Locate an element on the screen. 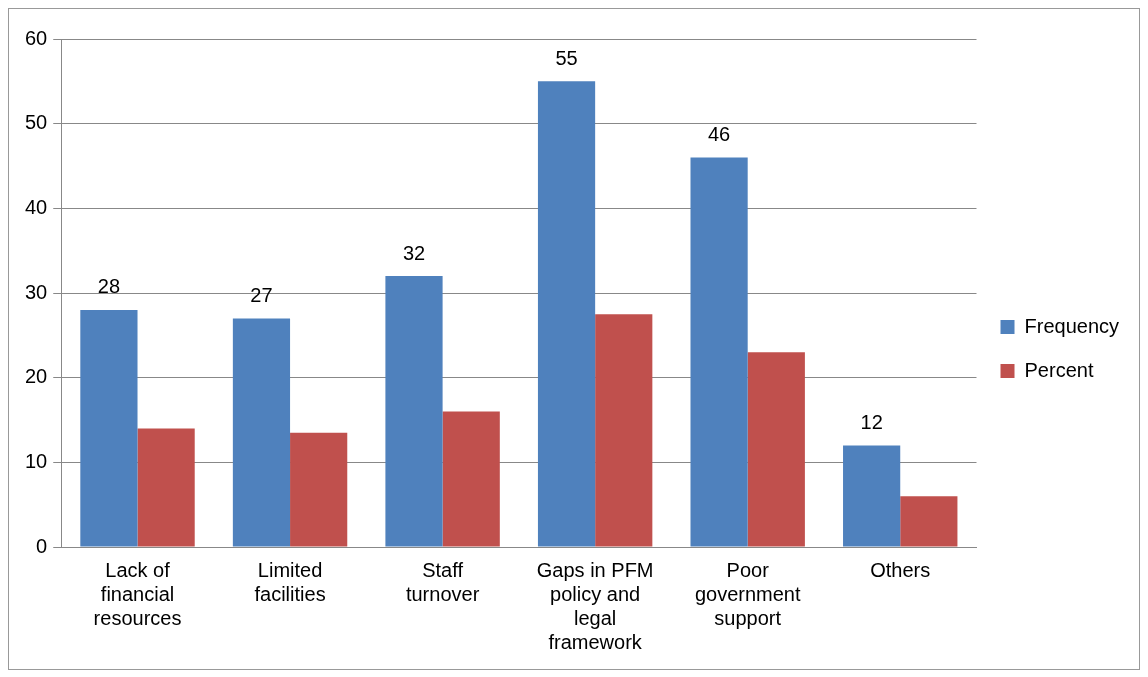  data-label: 28 is located at coordinates (109, 286).